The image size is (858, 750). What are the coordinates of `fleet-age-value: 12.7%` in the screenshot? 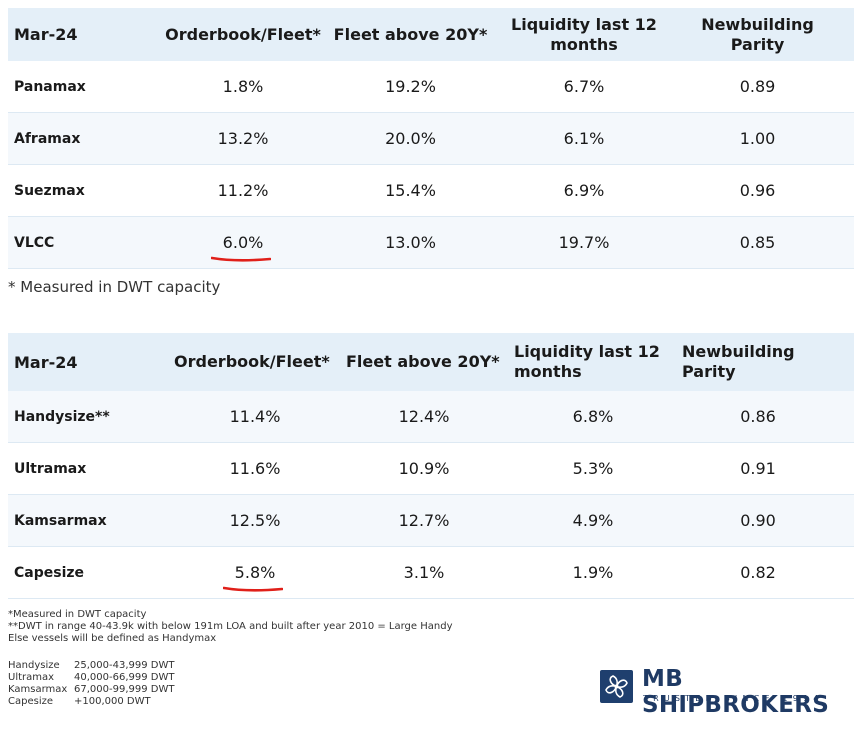 It's located at (424, 520).